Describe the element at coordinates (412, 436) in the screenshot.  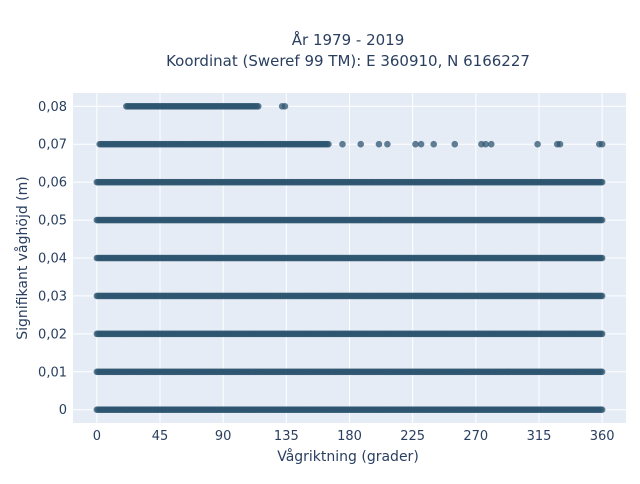
I see `x-tick-label: 225` at that location.